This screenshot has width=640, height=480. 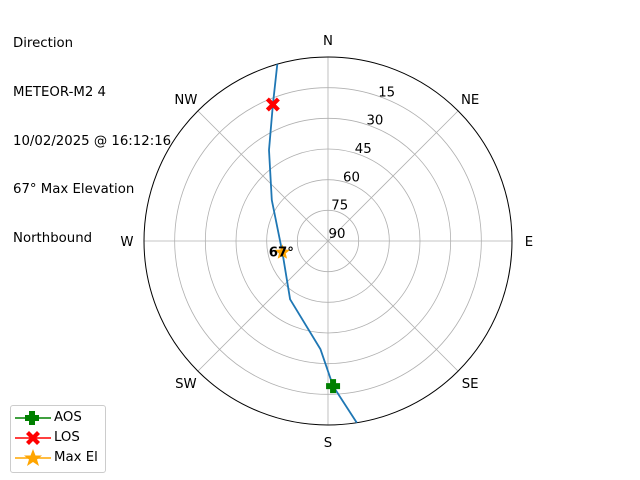 What do you see at coordinates (470, 100) in the screenshot?
I see `angular-tick-label: NE` at bounding box center [470, 100].